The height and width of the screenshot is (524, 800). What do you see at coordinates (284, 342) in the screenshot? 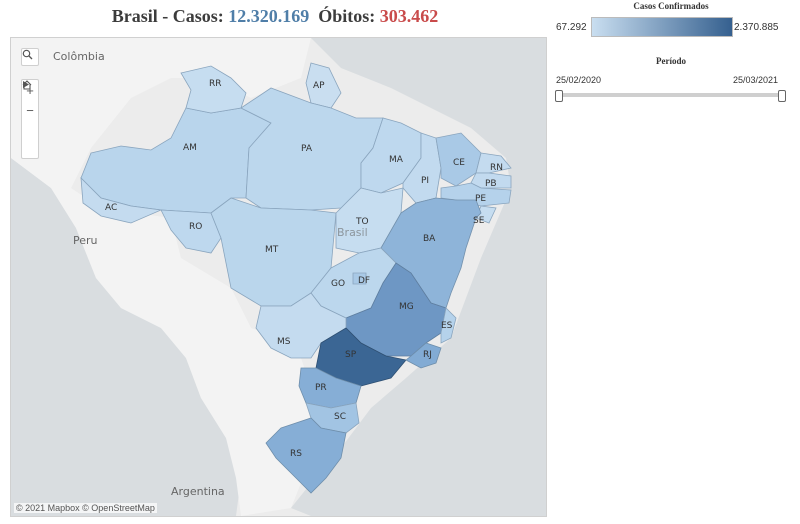
I see `label-ms: MS` at bounding box center [284, 342].